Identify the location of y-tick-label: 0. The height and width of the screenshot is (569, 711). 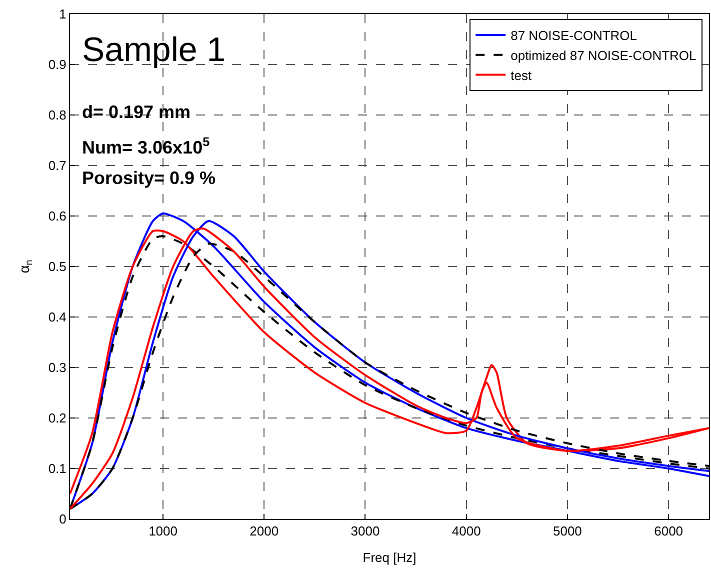
(62, 519).